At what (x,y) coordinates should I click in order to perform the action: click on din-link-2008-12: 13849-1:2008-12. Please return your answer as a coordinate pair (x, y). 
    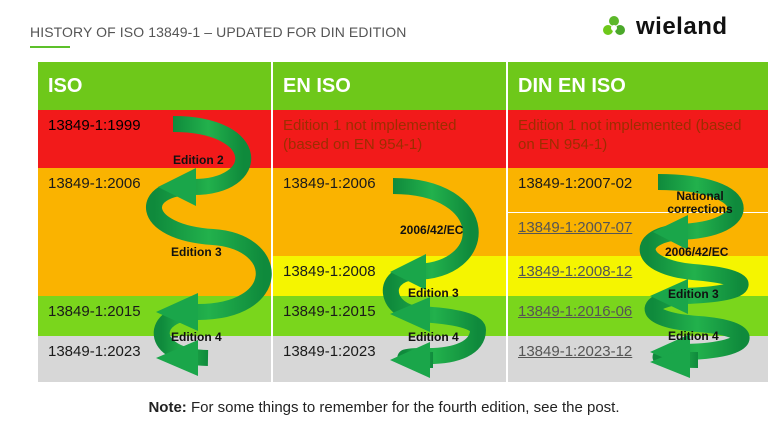
    Looking at the image, I should click on (638, 276).